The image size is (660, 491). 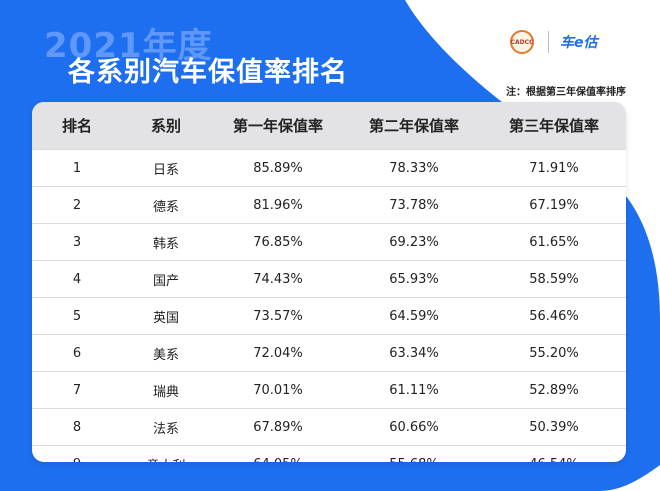 What do you see at coordinates (278, 453) in the screenshot?
I see `table-cell: 64.05%` at bounding box center [278, 453].